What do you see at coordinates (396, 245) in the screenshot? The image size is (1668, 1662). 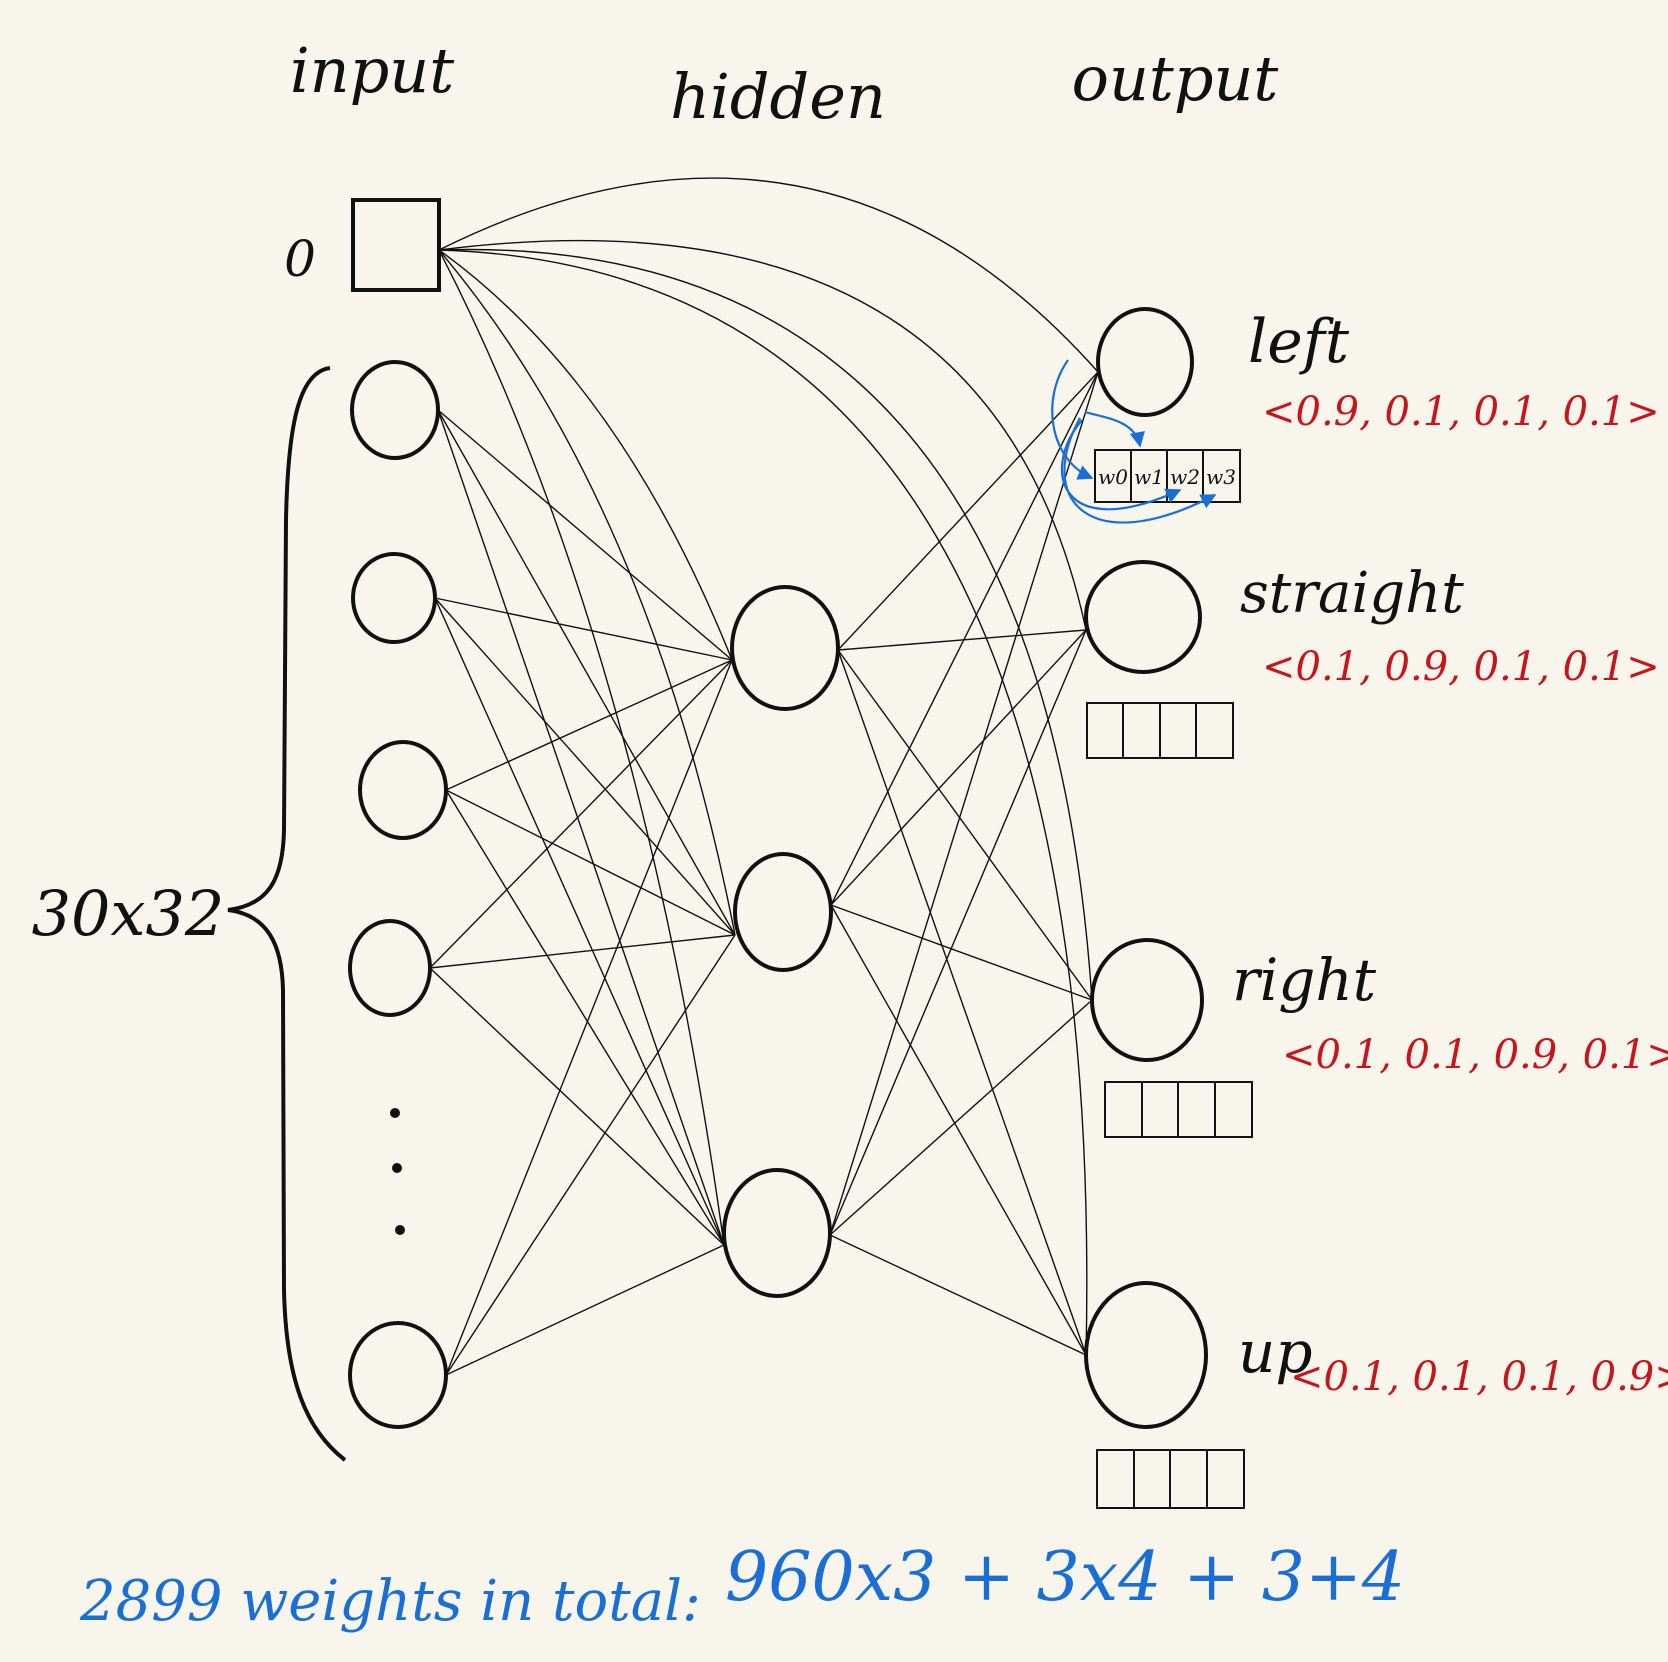 I see `bias-unit` at bounding box center [396, 245].